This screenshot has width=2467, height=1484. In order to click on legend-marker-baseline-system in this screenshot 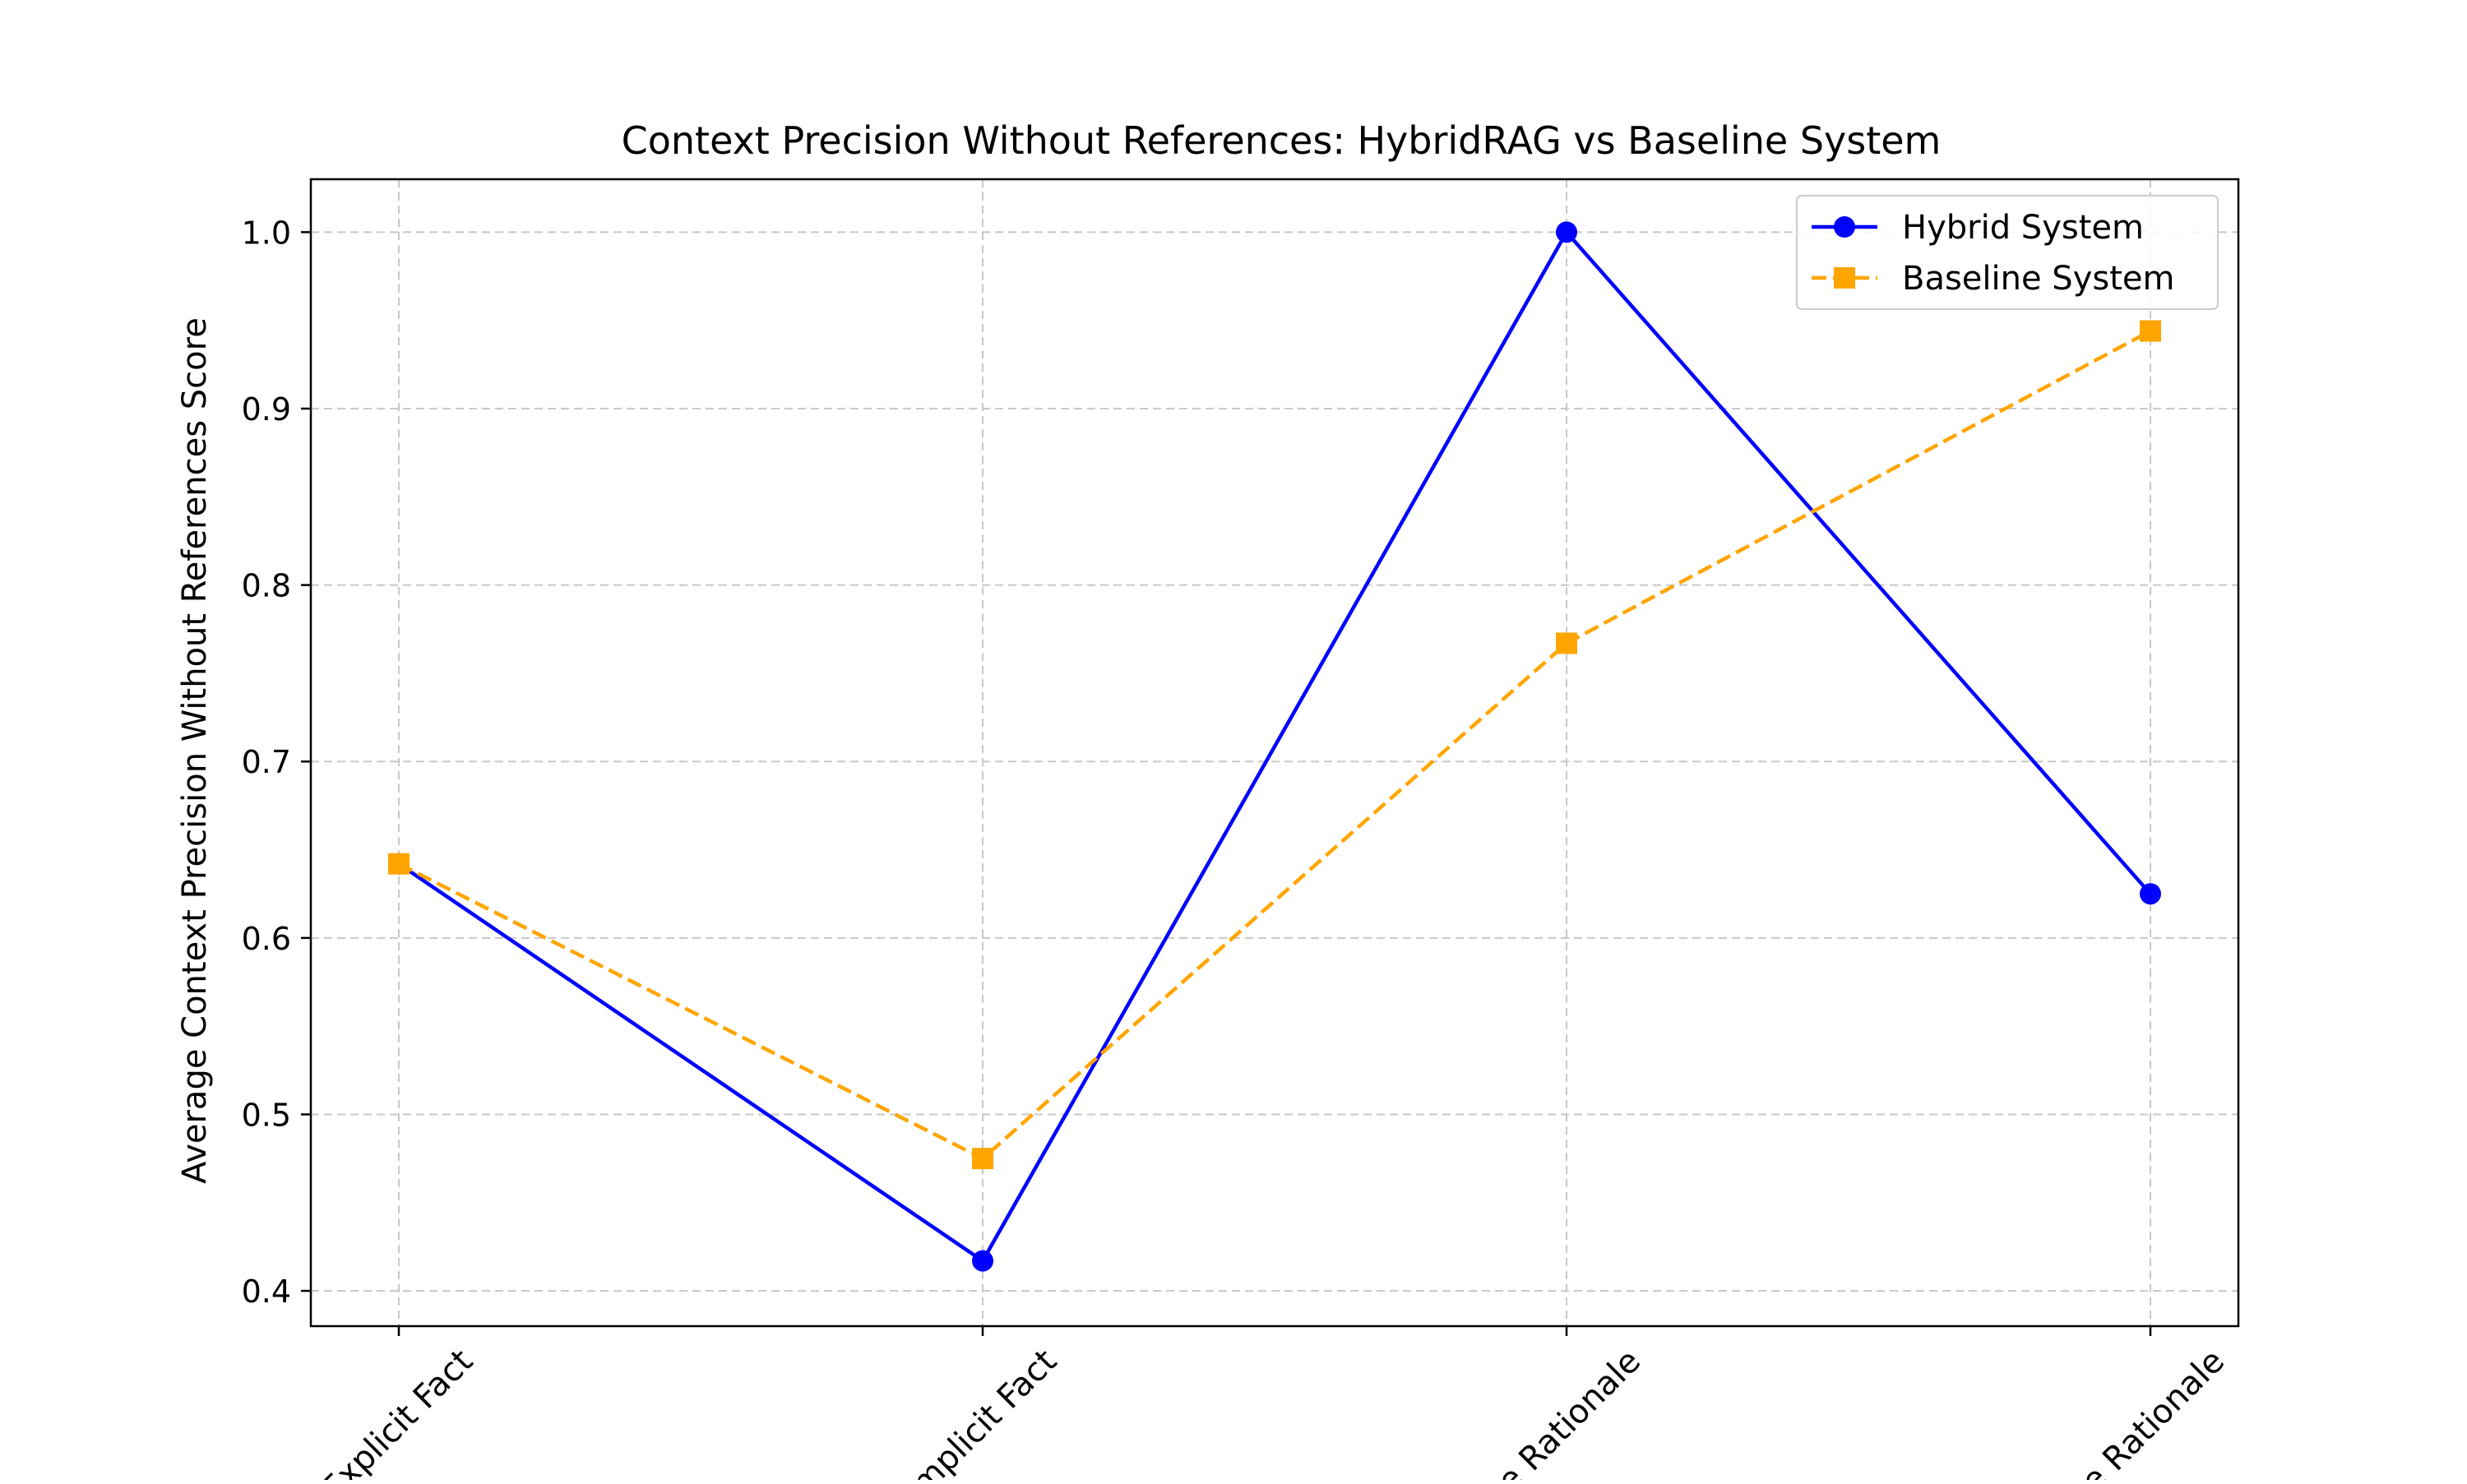, I will do `click(1844, 278)`.